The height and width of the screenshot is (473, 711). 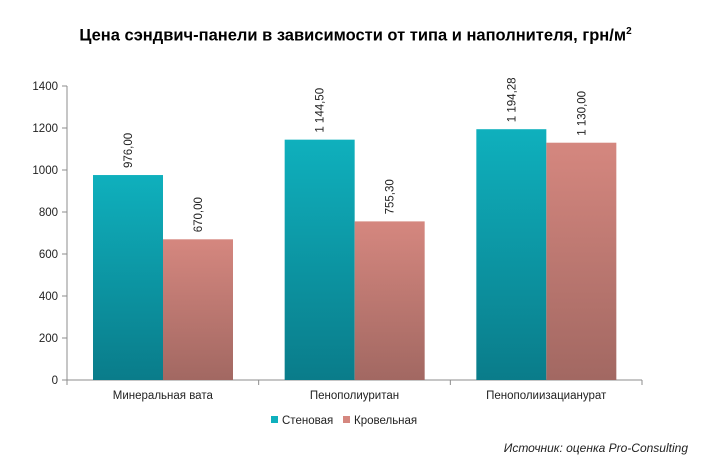 I want to click on bar-value-label: 1 130,00, so click(x=582, y=113).